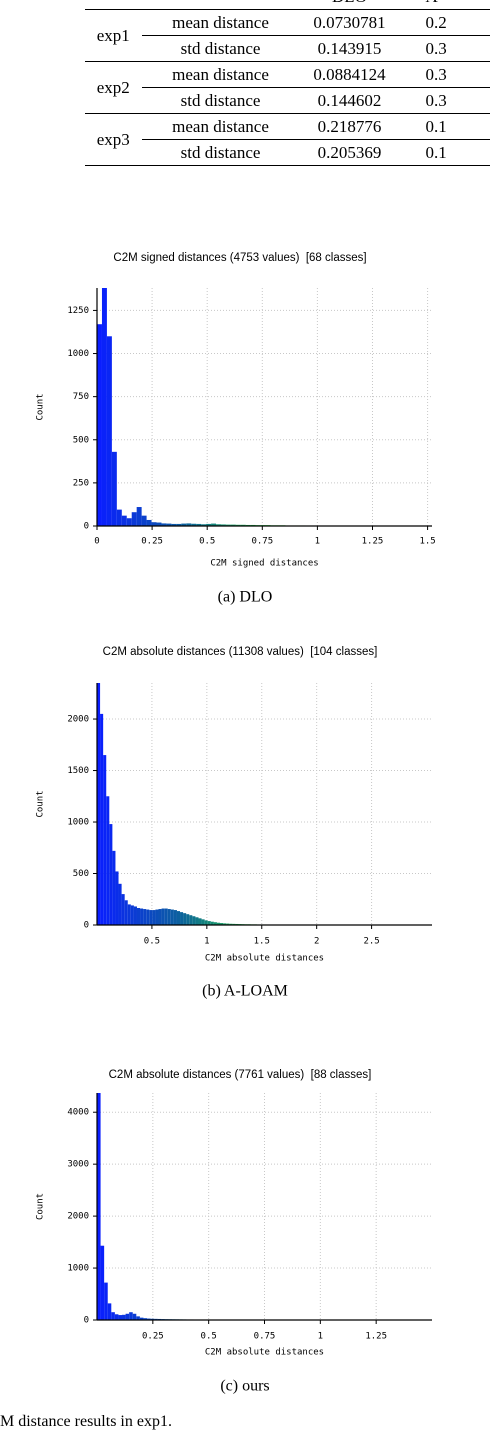 The image size is (490, 1432). I want to click on y-tick-label: 3000, so click(78, 1165).